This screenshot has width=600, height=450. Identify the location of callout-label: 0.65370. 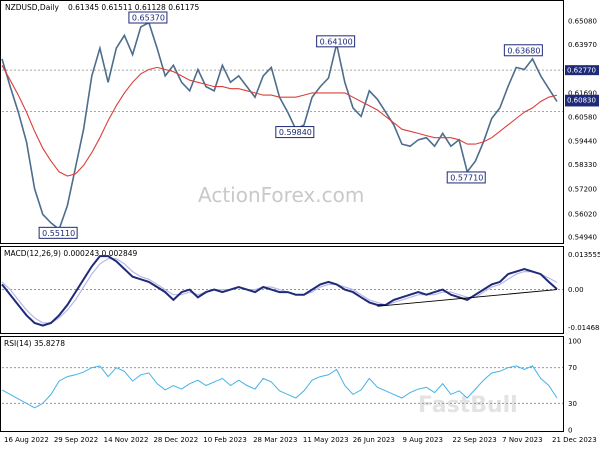
(148, 18).